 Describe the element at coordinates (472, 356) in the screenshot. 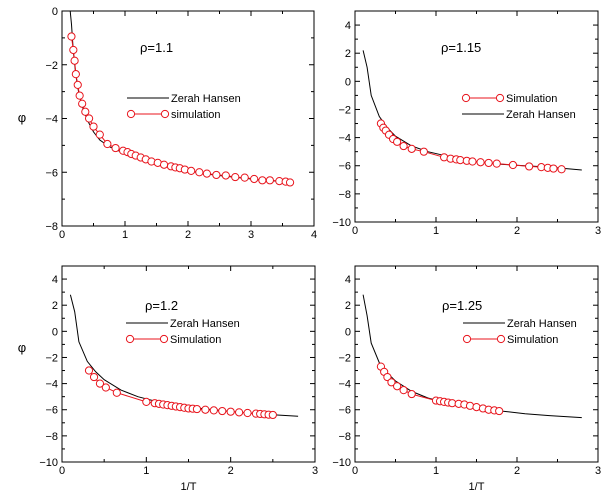

I see `zerah-hansen-line` at that location.